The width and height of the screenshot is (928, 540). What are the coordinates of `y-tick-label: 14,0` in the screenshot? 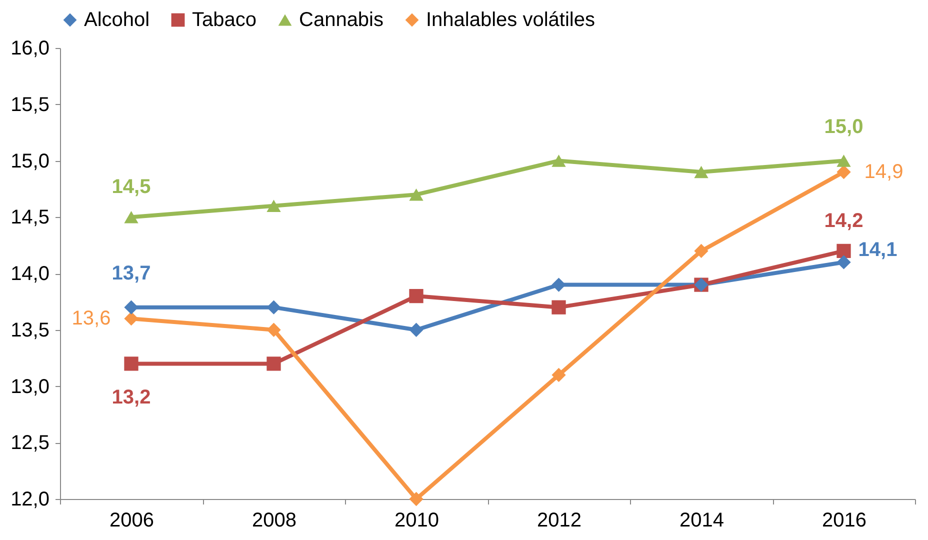 It's located at (30, 274).